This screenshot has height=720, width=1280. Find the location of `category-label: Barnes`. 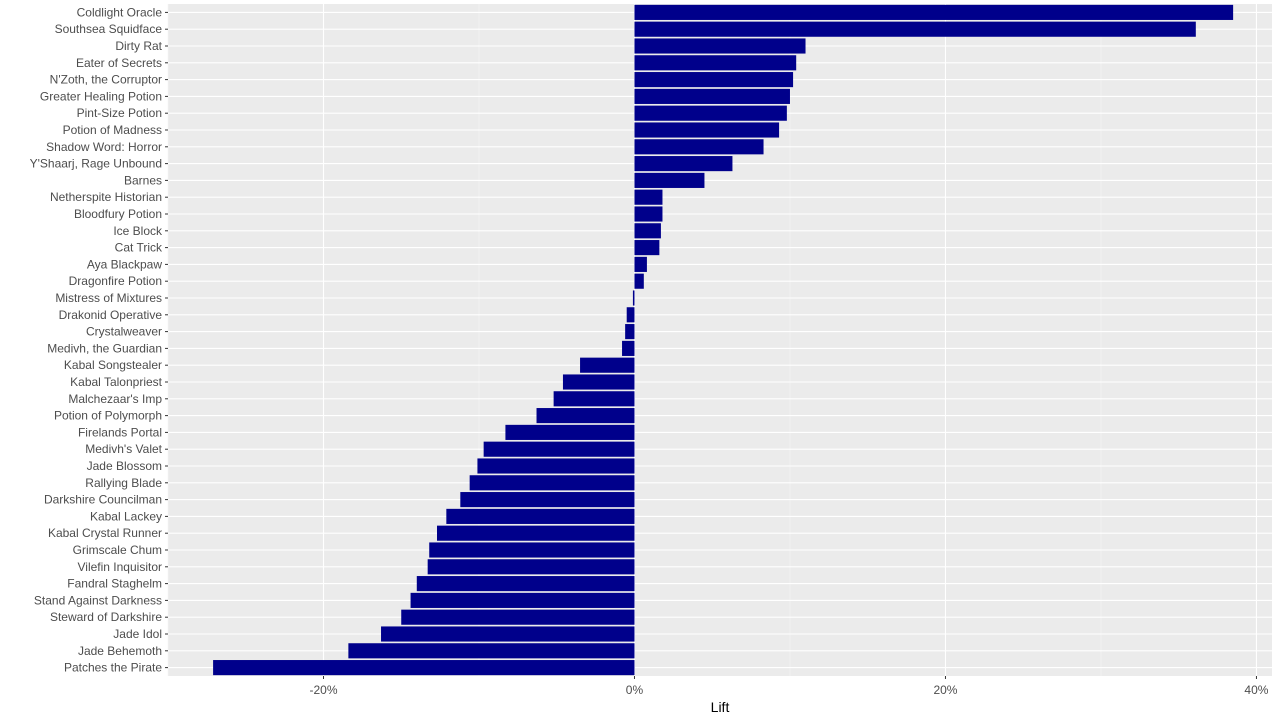

category-label: Barnes is located at coordinates (143, 180).